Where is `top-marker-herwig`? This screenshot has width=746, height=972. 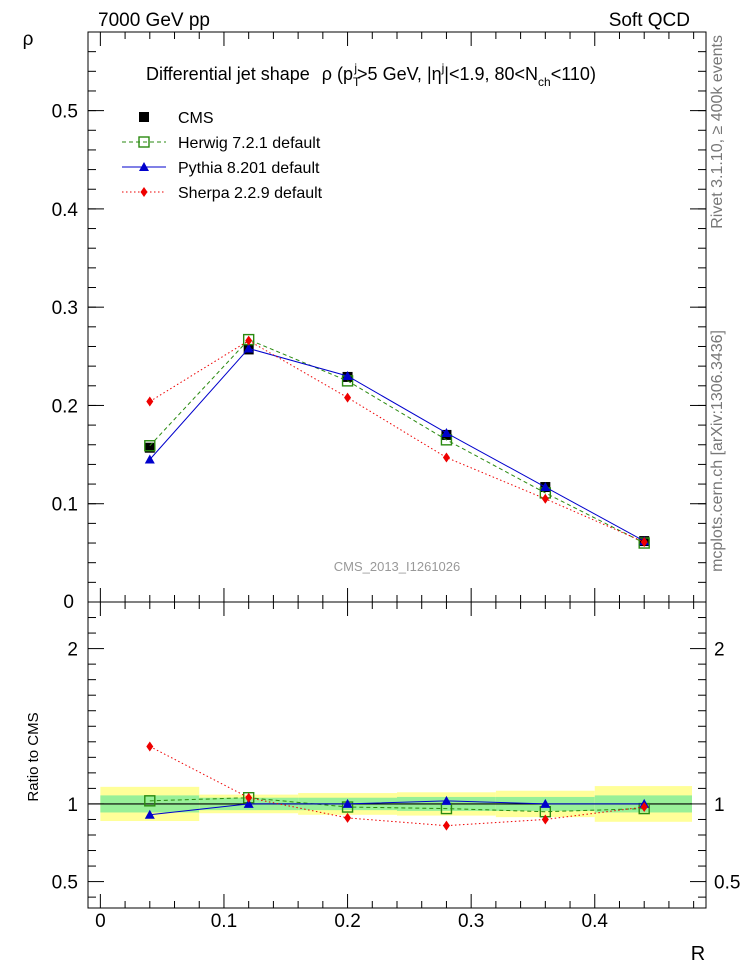
top-marker-herwig is located at coordinates (150, 446).